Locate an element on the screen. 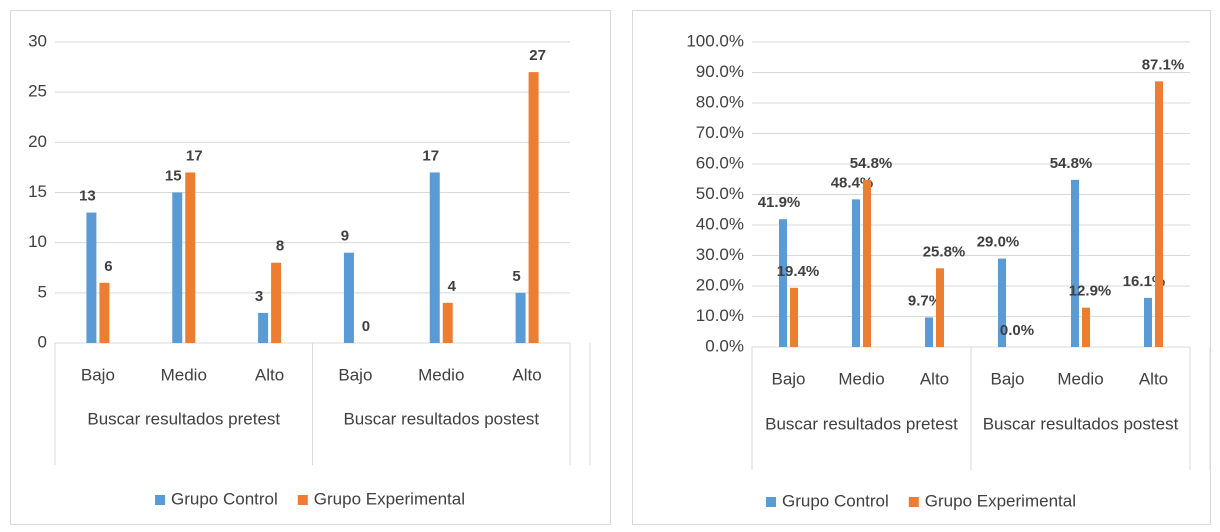  data-label: 3 is located at coordinates (259, 296).